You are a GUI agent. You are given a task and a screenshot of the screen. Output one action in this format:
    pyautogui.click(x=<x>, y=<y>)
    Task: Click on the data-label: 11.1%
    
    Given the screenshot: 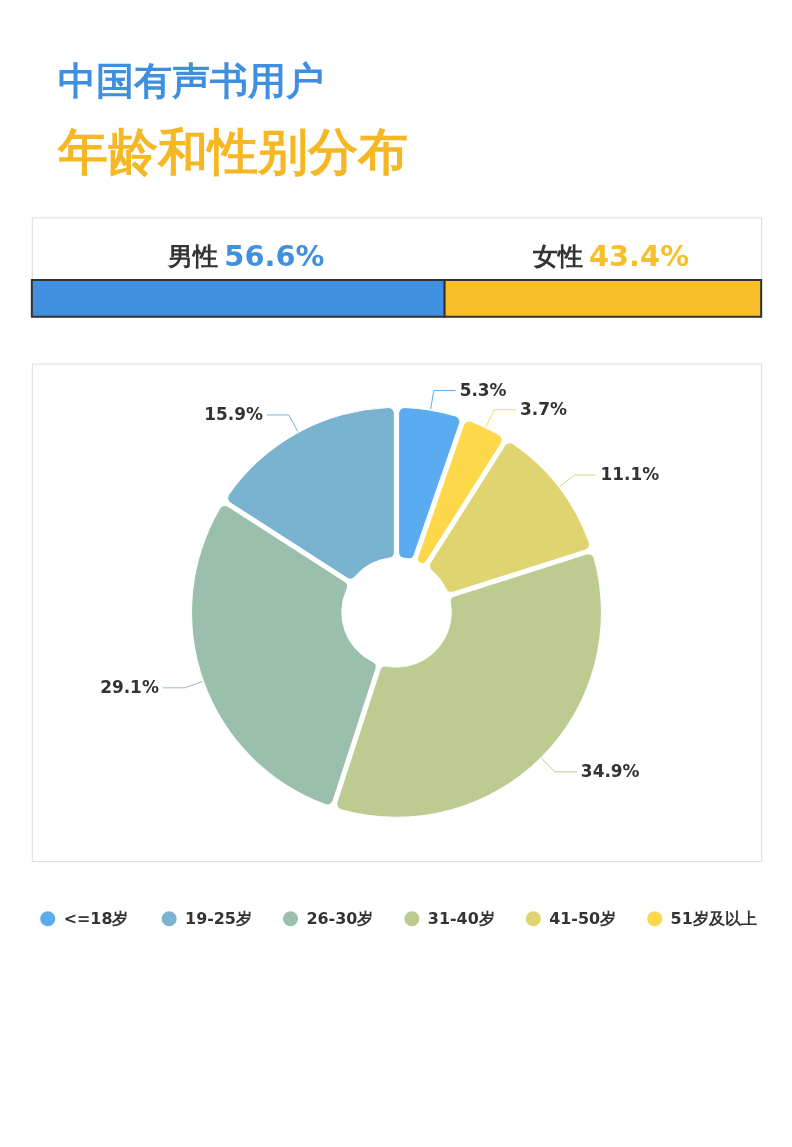 What is the action you would take?
    pyautogui.click(x=630, y=474)
    